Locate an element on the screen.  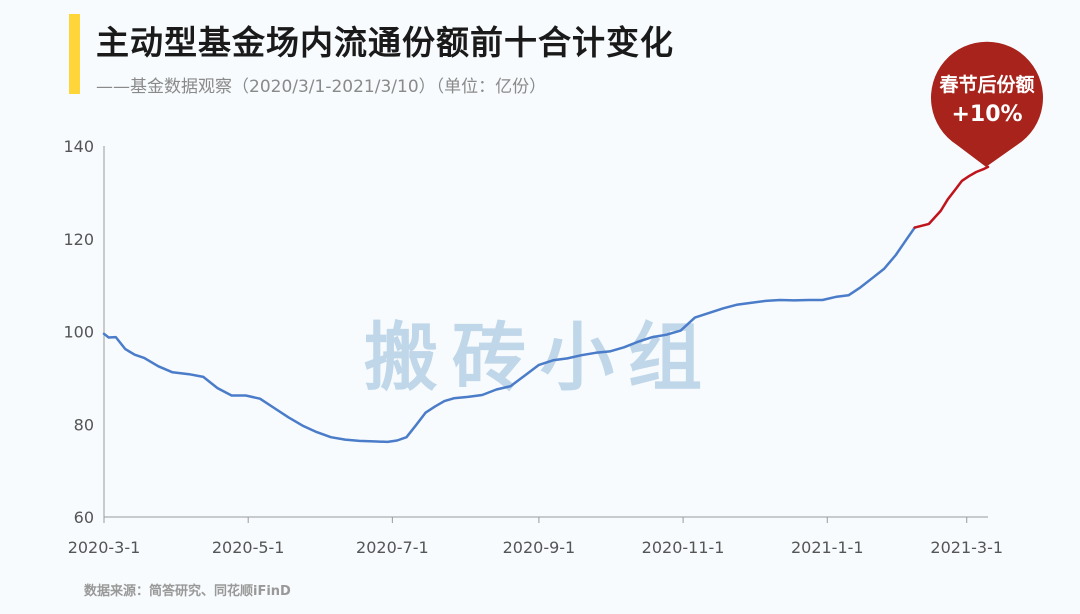
series-line-highlight is located at coordinates (951, 197).